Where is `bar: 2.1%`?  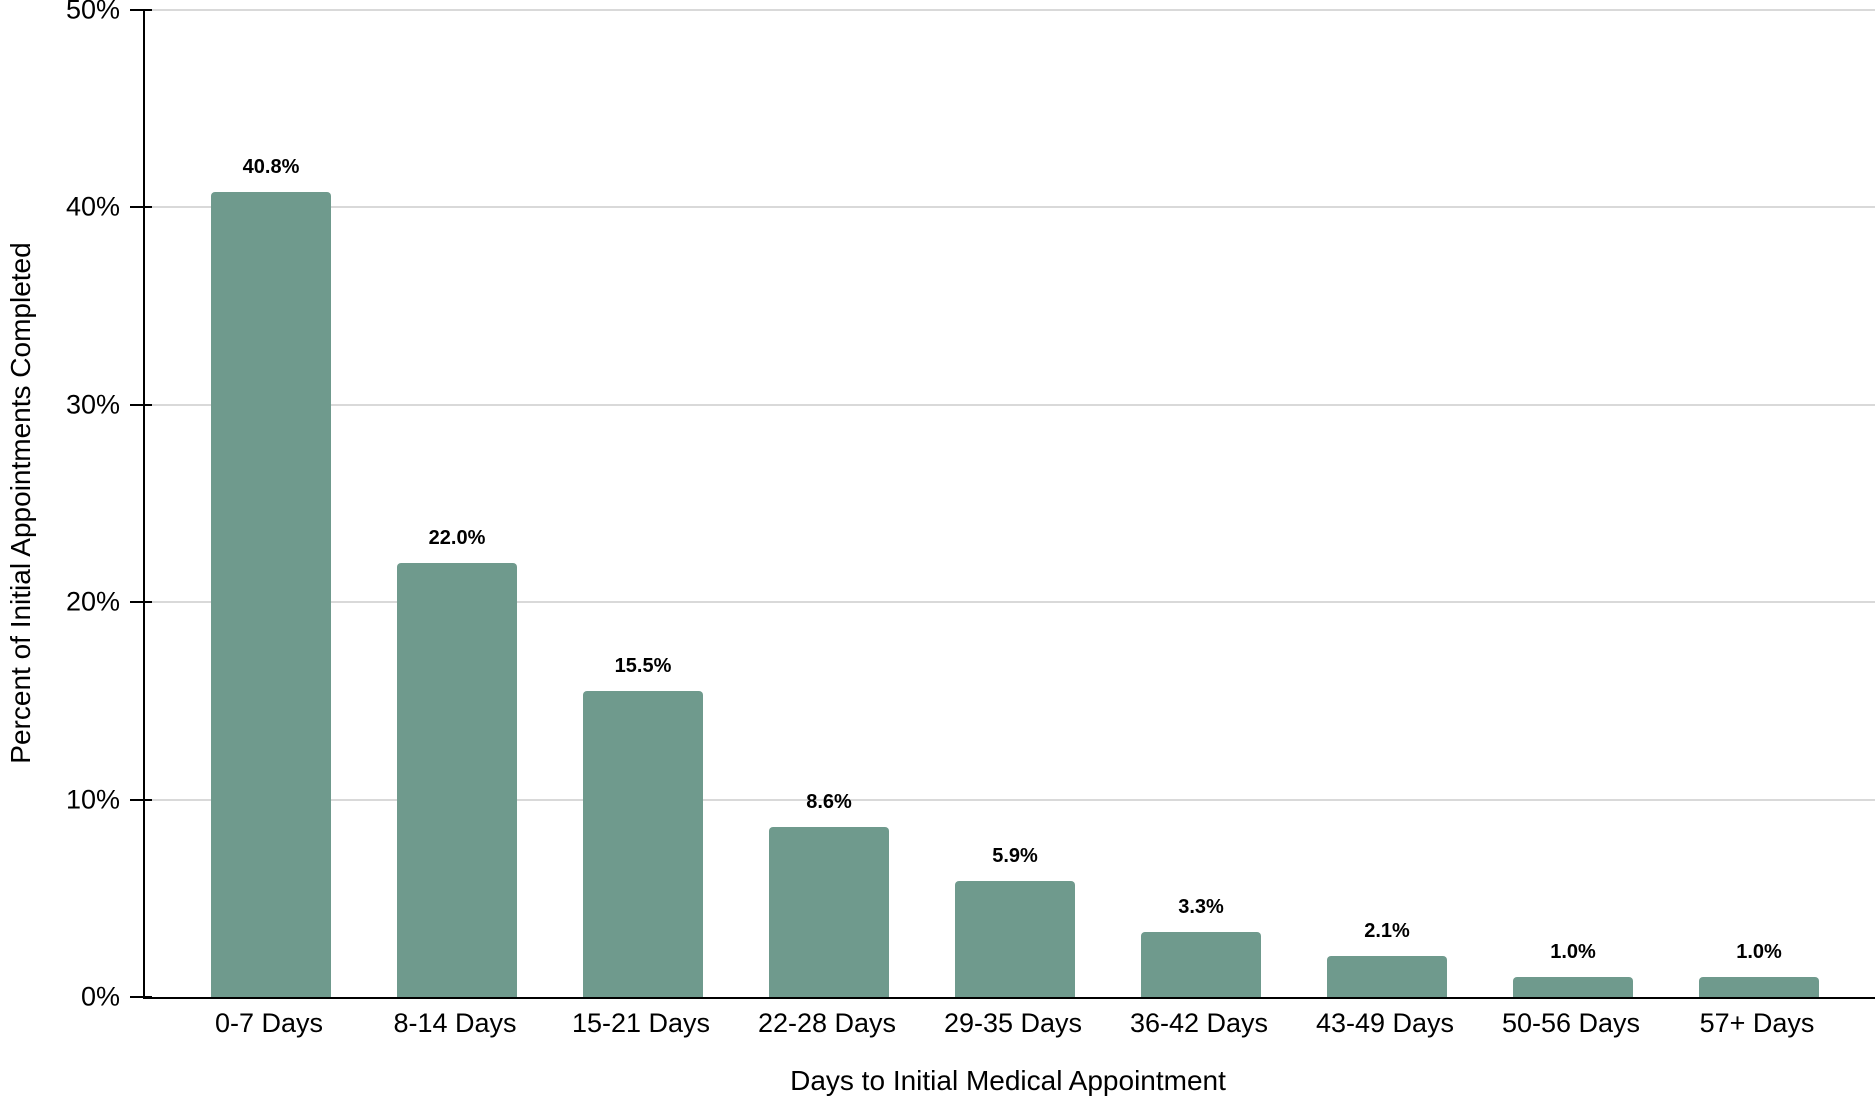 bar: 2.1% is located at coordinates (1387, 958).